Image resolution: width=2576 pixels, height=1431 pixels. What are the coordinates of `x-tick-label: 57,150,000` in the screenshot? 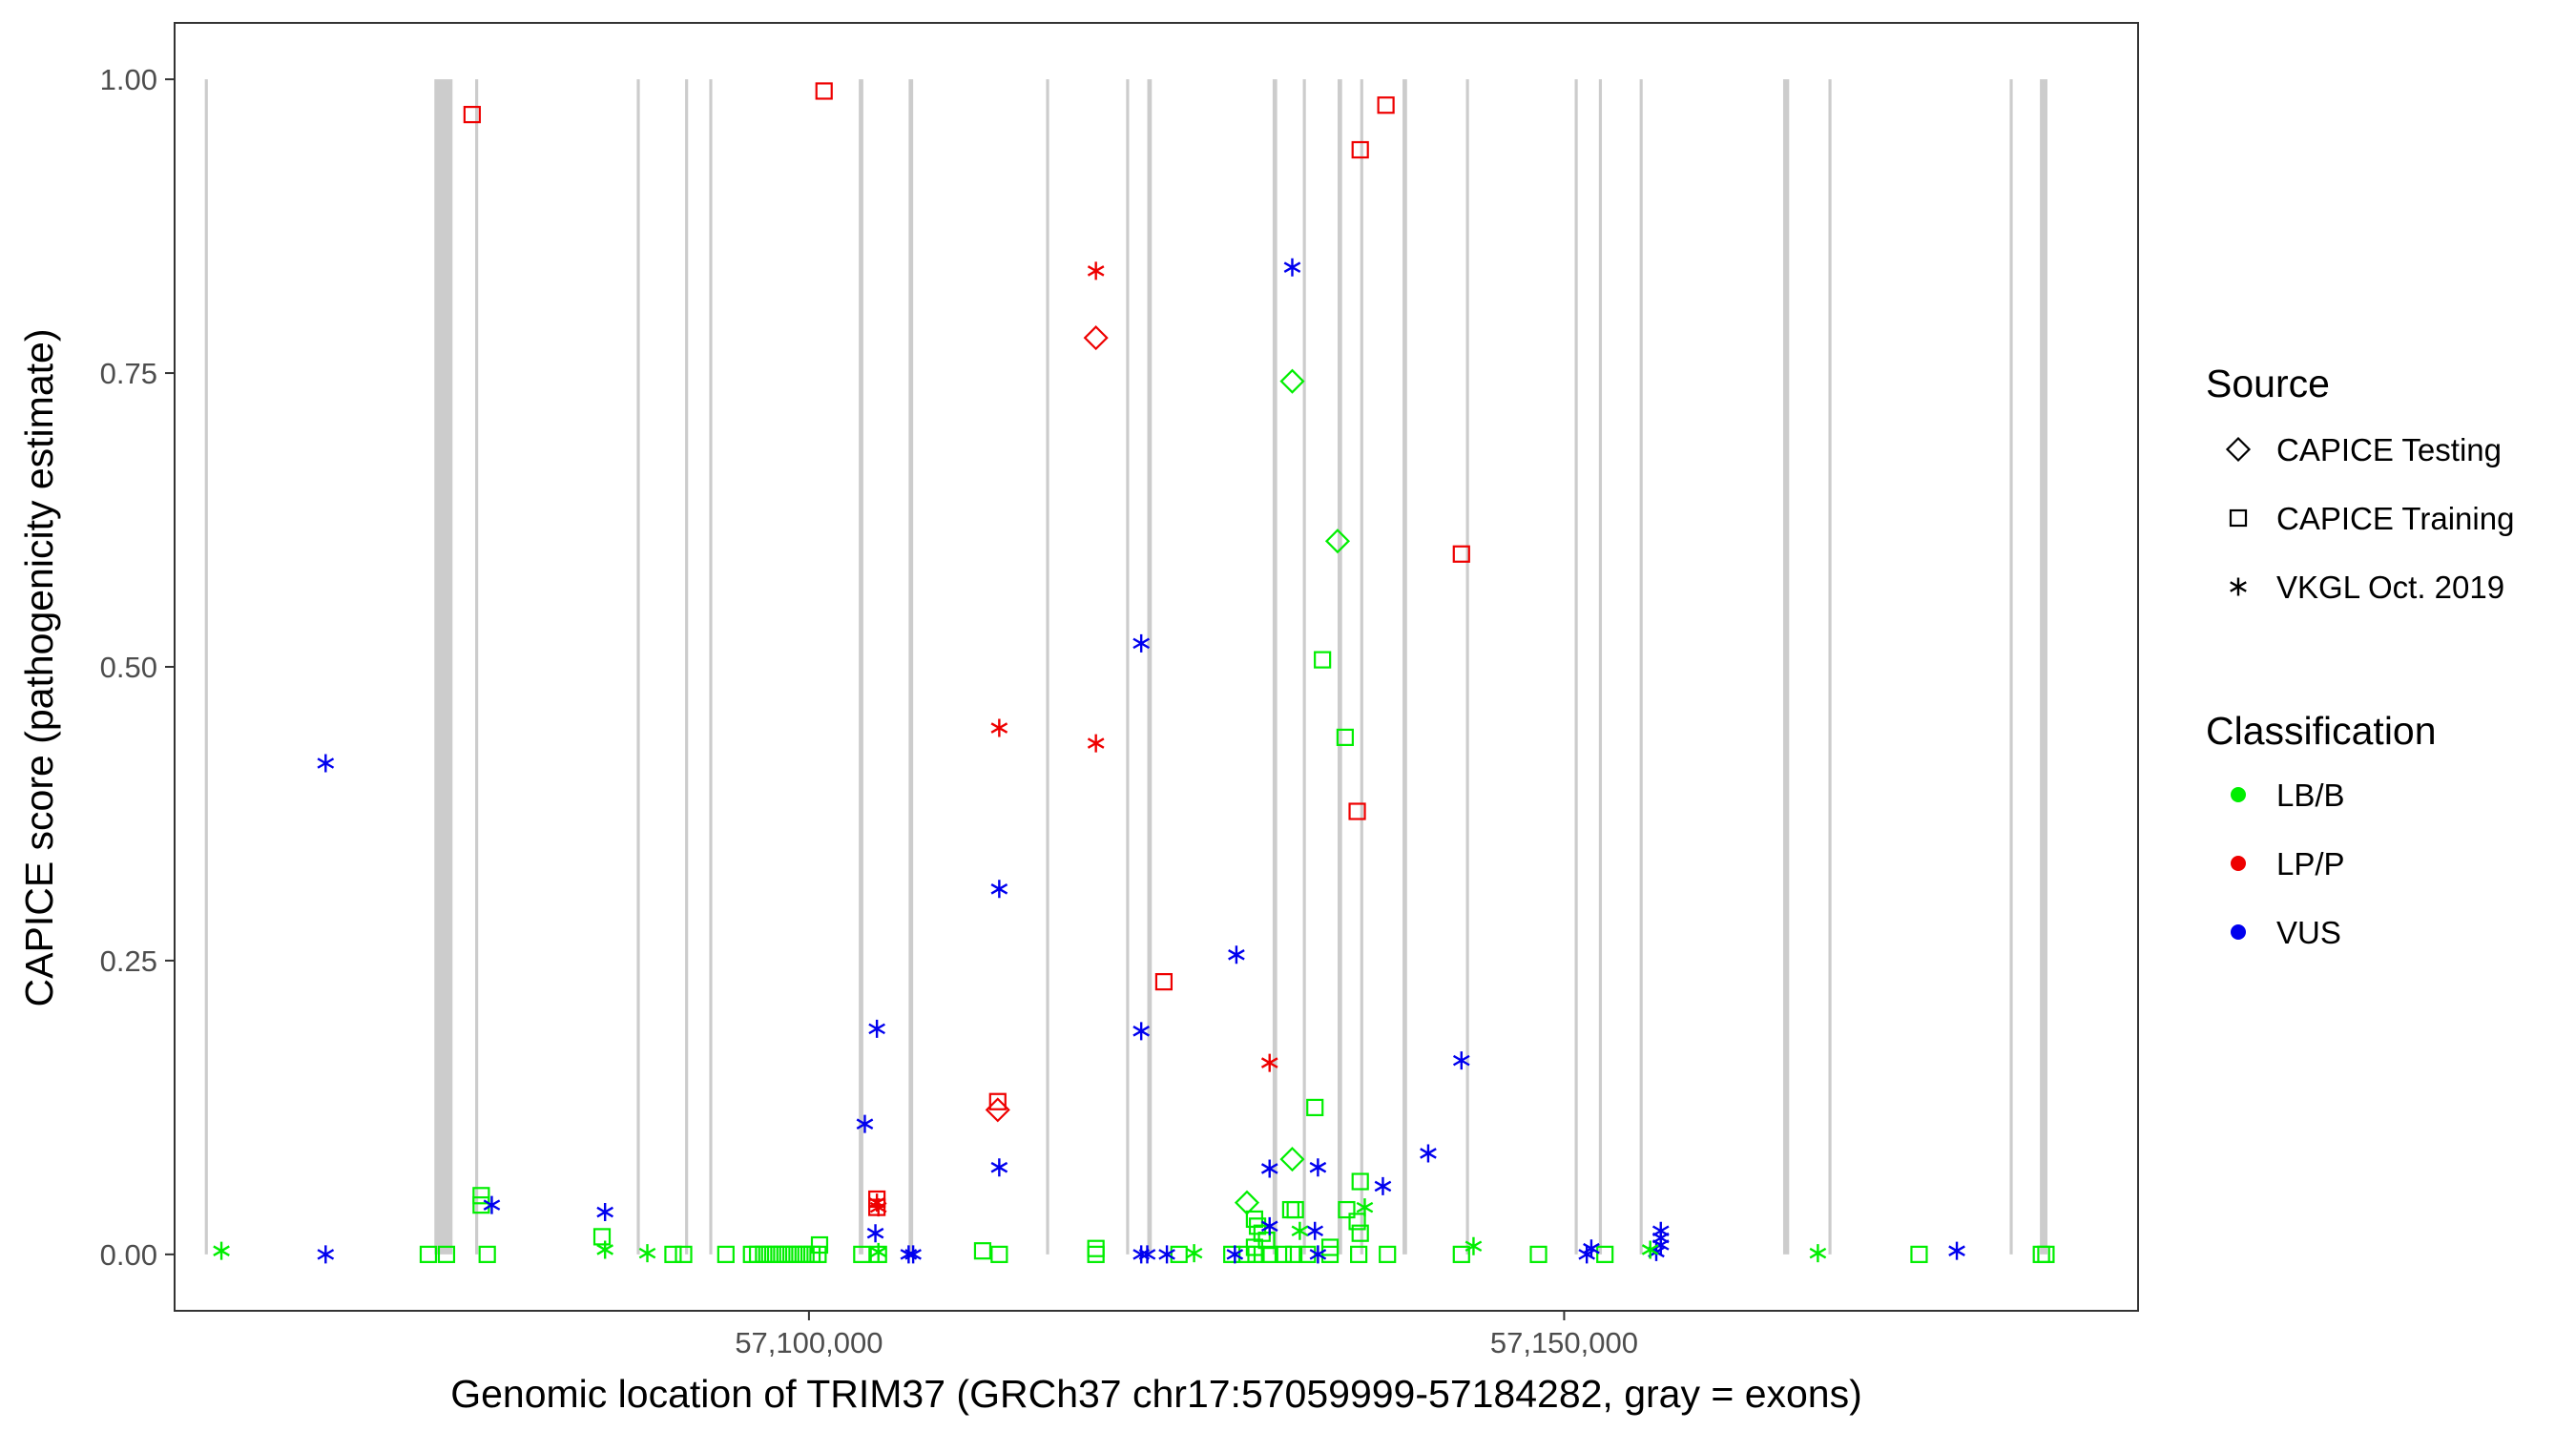 It's located at (1564, 1342).